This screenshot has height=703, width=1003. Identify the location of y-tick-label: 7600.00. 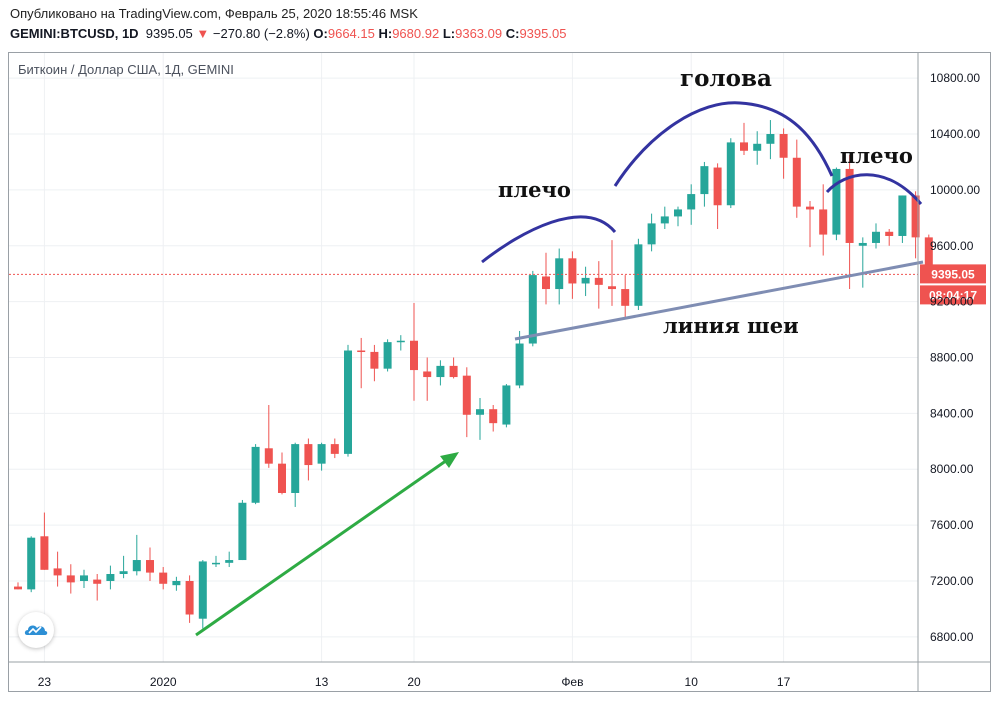
(952, 525).